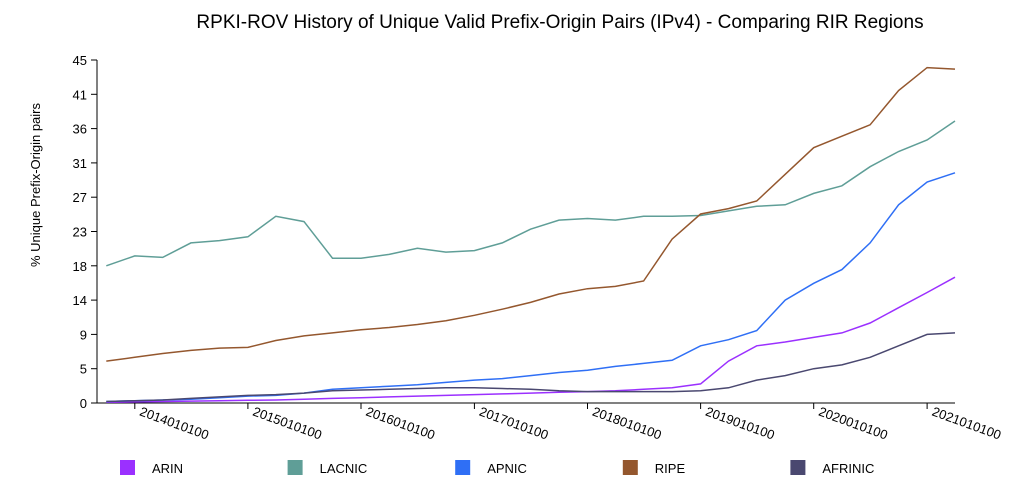  I want to click on x-tick-label: 2014010100, so click(174, 423).